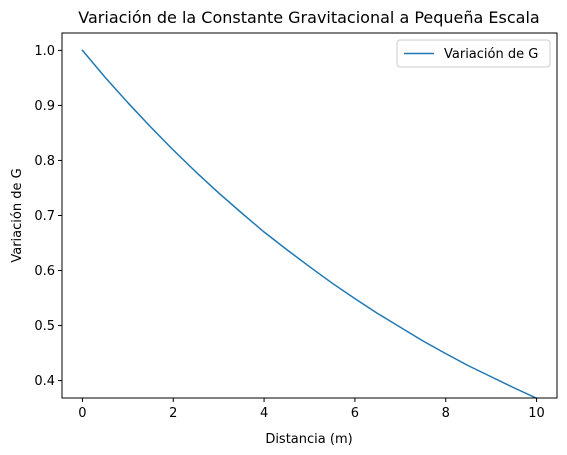 The width and height of the screenshot is (567, 455). What do you see at coordinates (44, 326) in the screenshot?
I see `y-tick-label: 0.5` at bounding box center [44, 326].